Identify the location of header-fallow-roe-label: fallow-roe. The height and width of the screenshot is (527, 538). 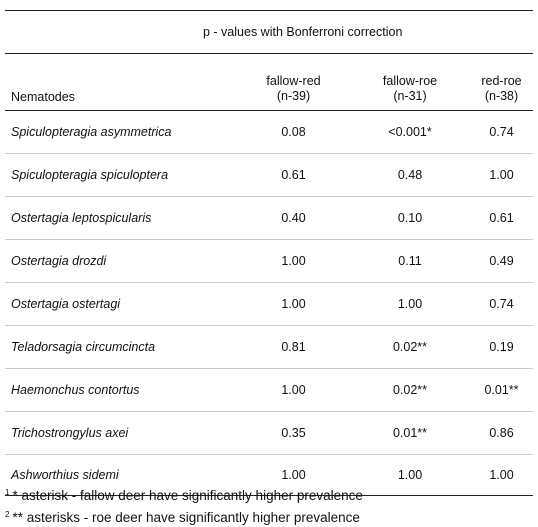
(410, 81).